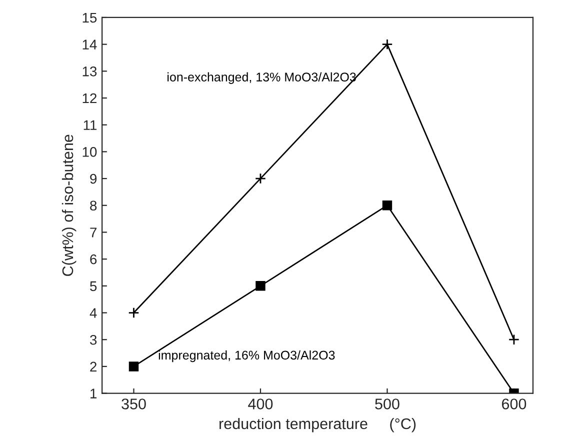 This screenshot has width=567, height=437. I want to click on x-tick-label: 350, so click(134, 404).